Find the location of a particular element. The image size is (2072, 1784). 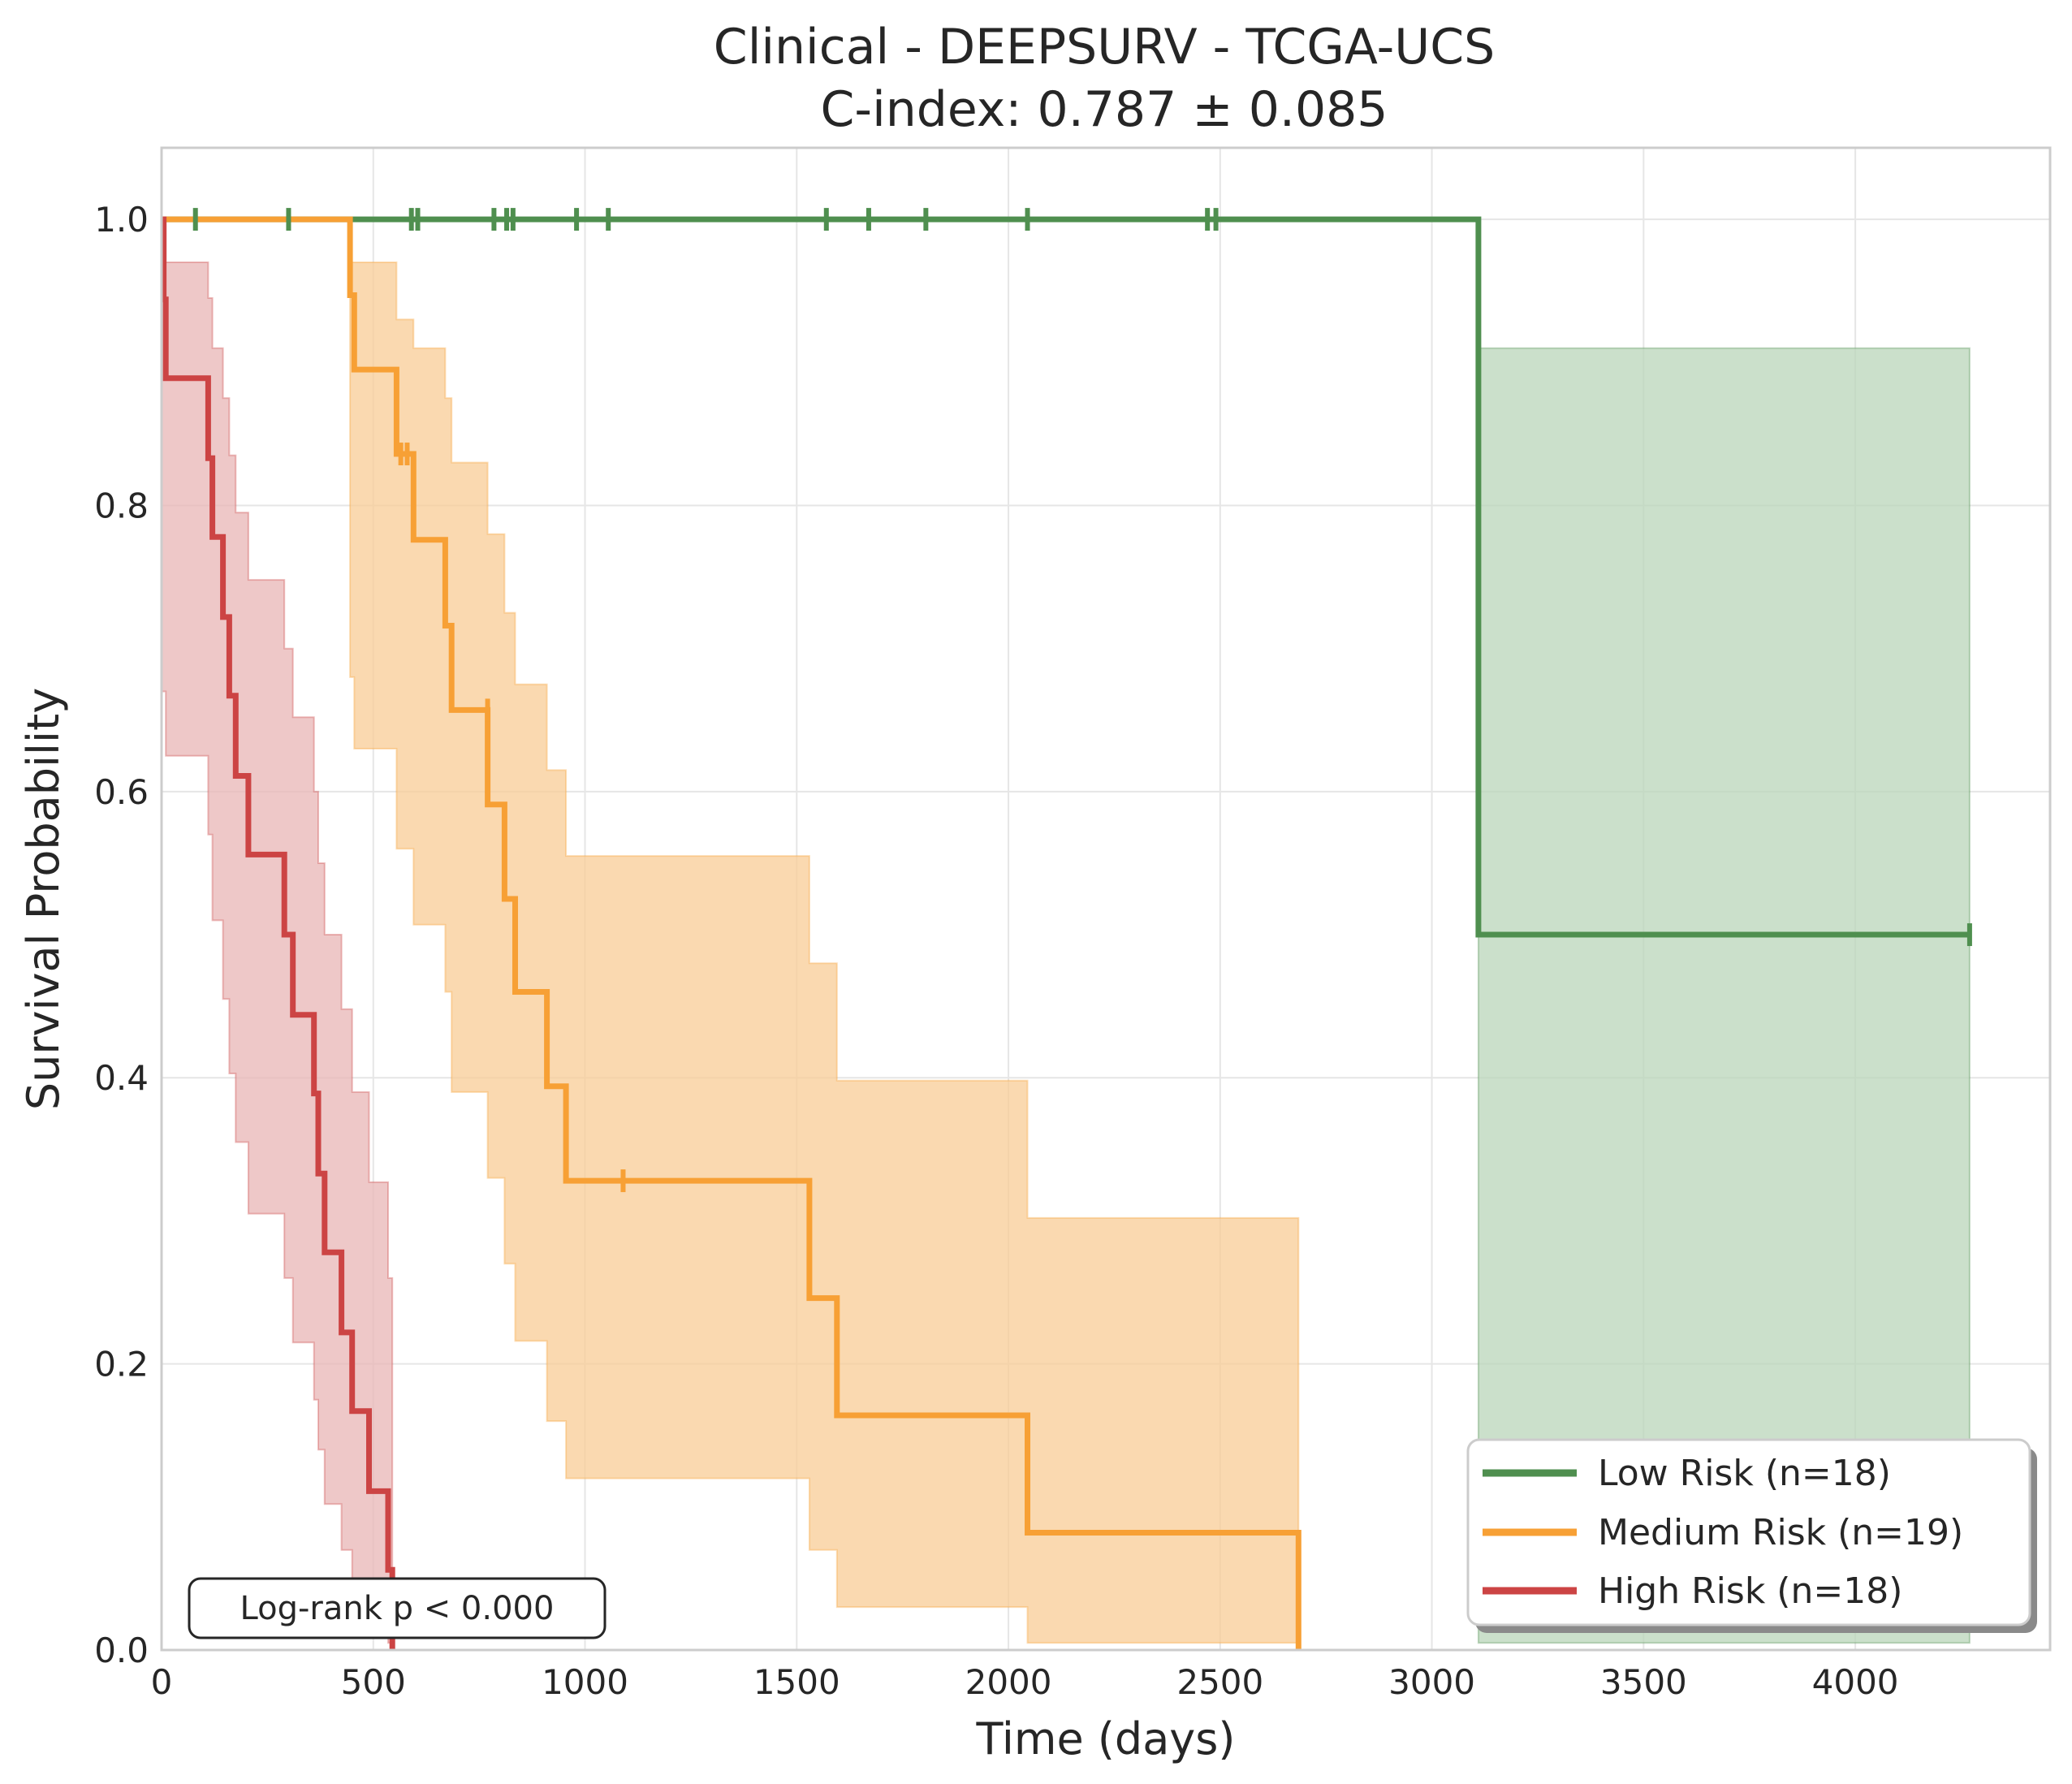

y-tick-label: 0.0 is located at coordinates (121, 1650).